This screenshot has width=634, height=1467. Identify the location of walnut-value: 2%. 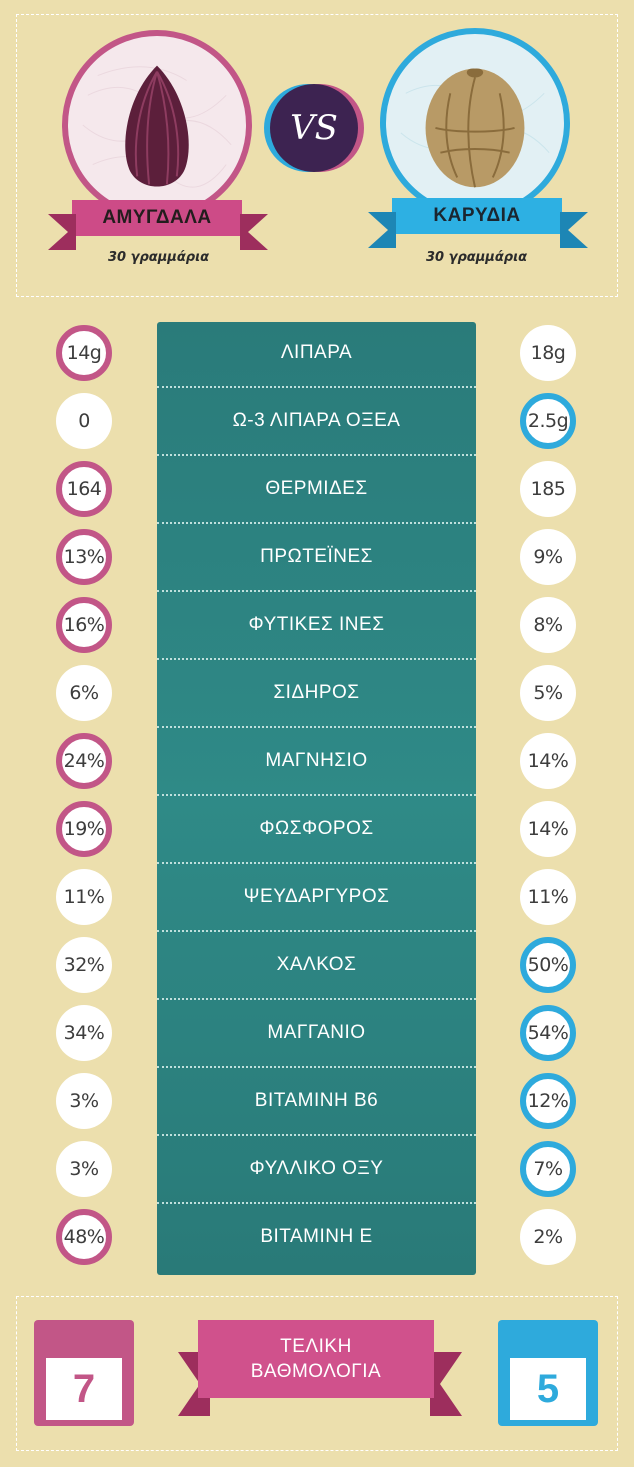
(548, 1237).